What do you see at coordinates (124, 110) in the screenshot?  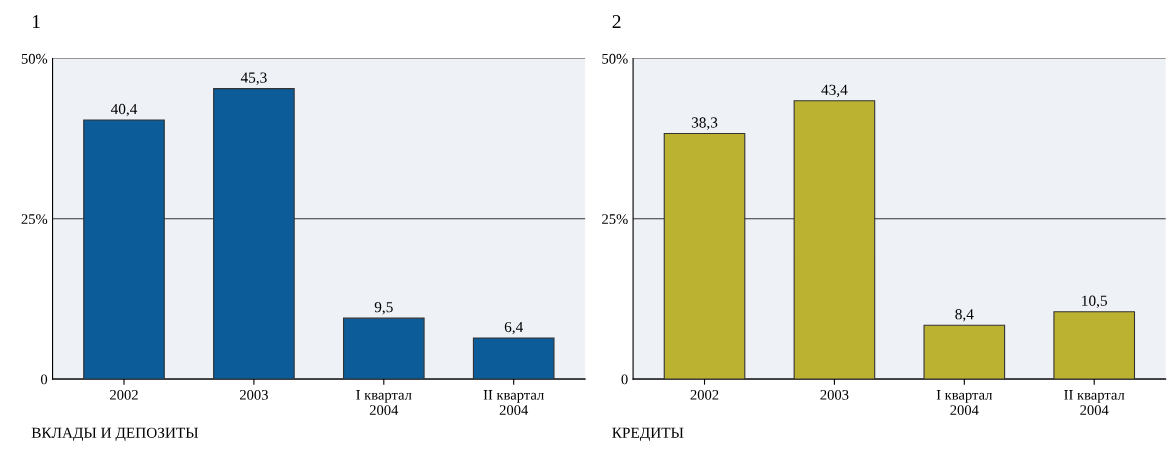 I see `data-label: 40,4` at bounding box center [124, 110].